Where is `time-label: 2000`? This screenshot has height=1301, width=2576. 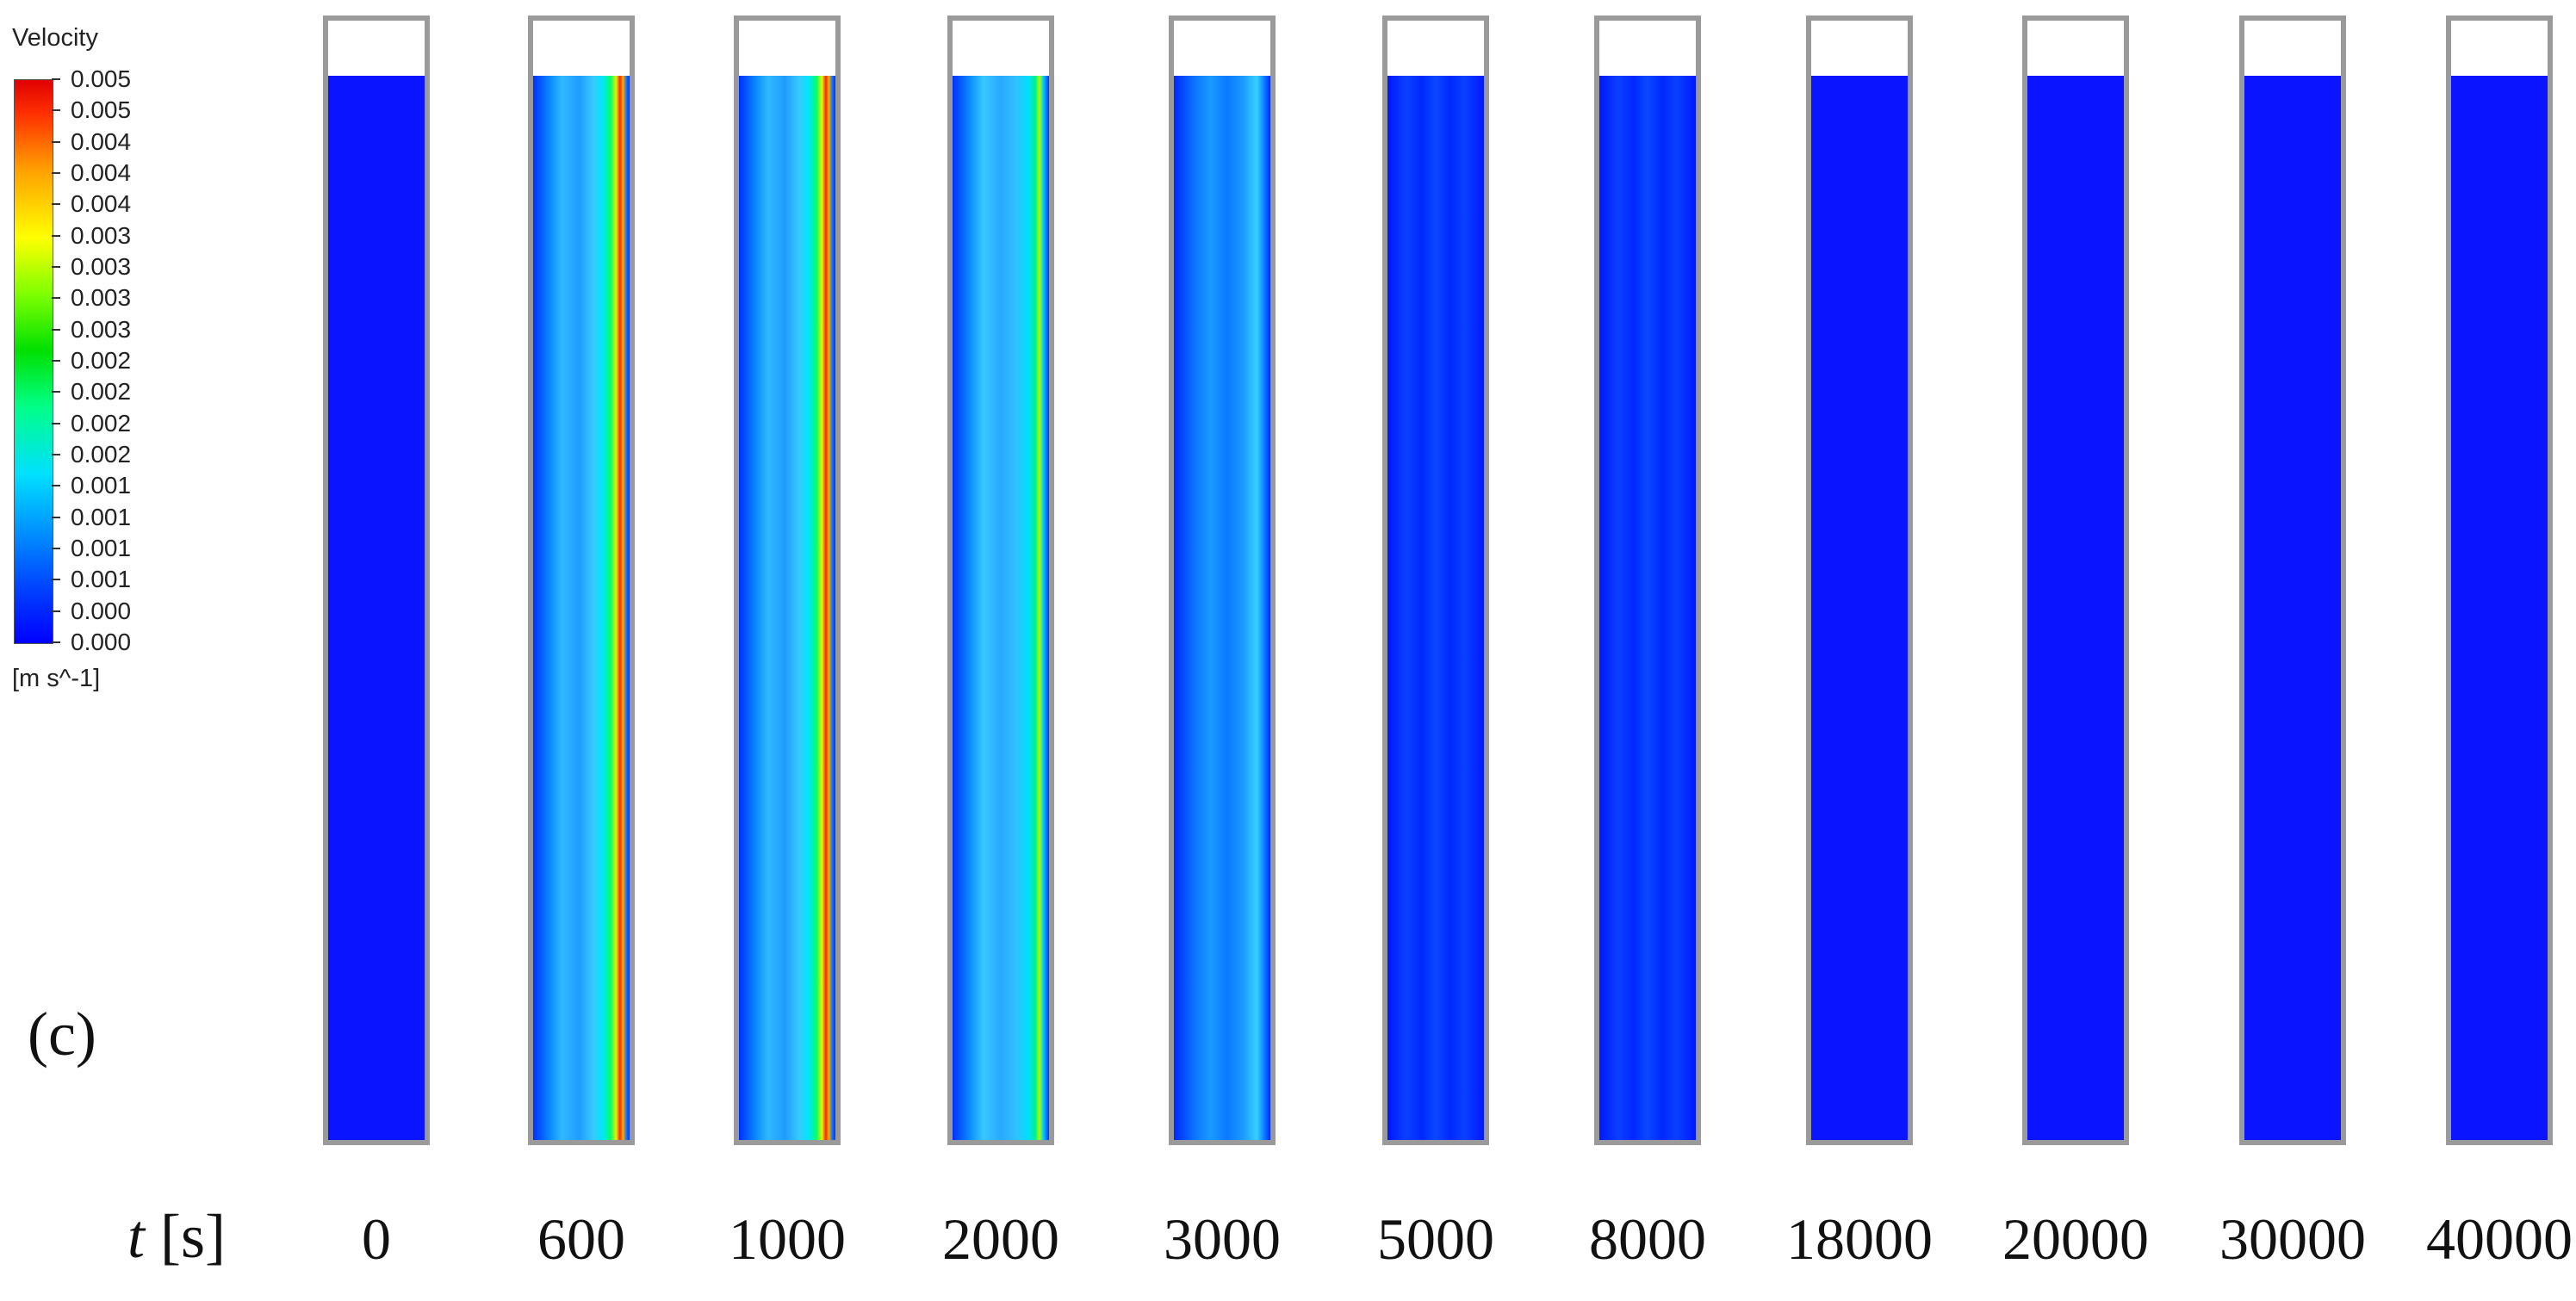 time-label: 2000 is located at coordinates (1001, 1239).